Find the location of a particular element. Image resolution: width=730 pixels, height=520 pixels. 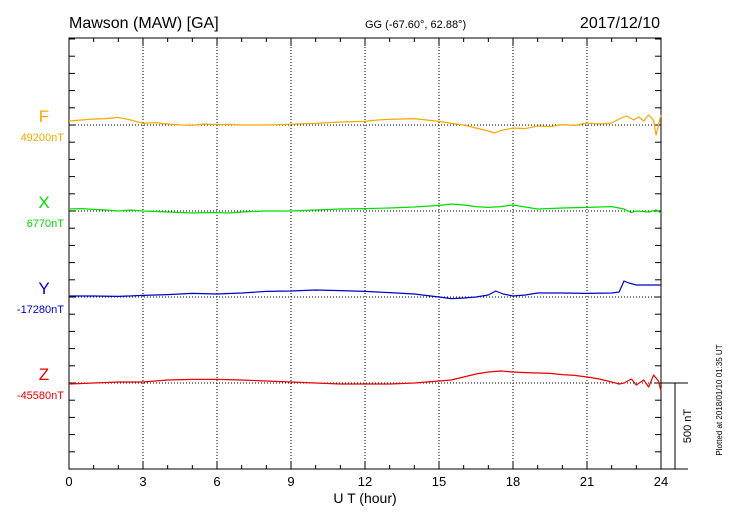

x-tick-label: 24 is located at coordinates (661, 481).